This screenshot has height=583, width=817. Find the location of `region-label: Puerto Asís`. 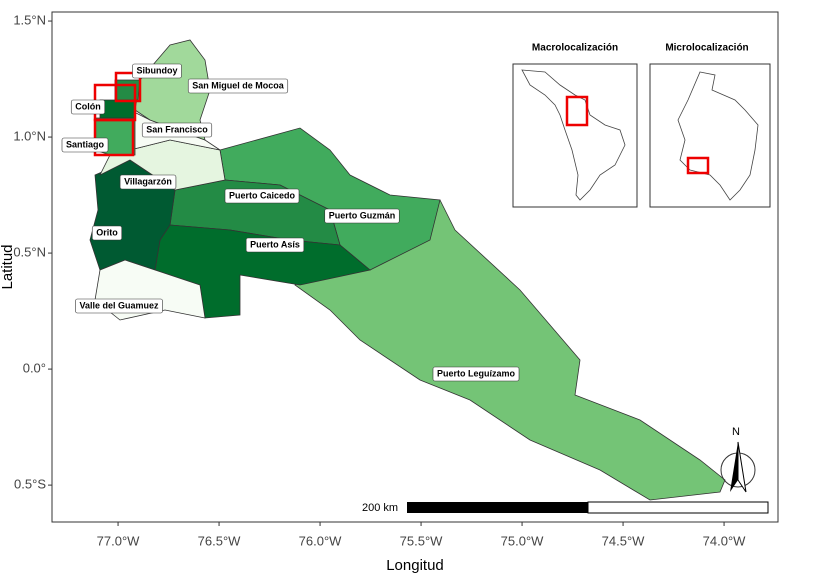

region-label: Puerto Asís is located at coordinates (275, 244).